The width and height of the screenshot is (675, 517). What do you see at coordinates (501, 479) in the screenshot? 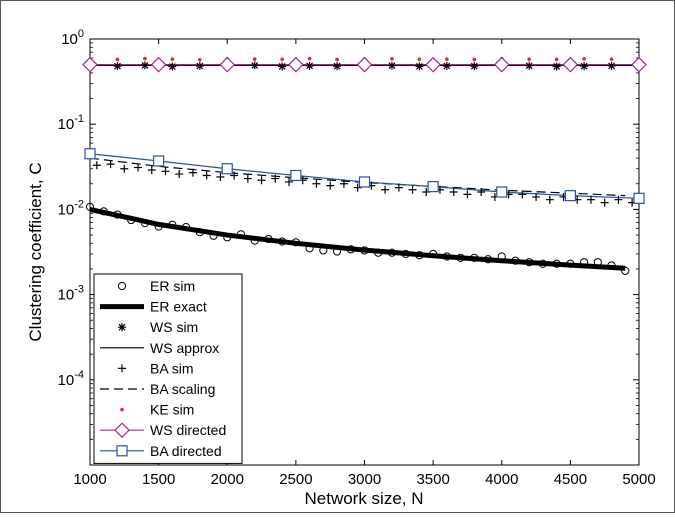
I see `x-tick-label: 4000` at bounding box center [501, 479].